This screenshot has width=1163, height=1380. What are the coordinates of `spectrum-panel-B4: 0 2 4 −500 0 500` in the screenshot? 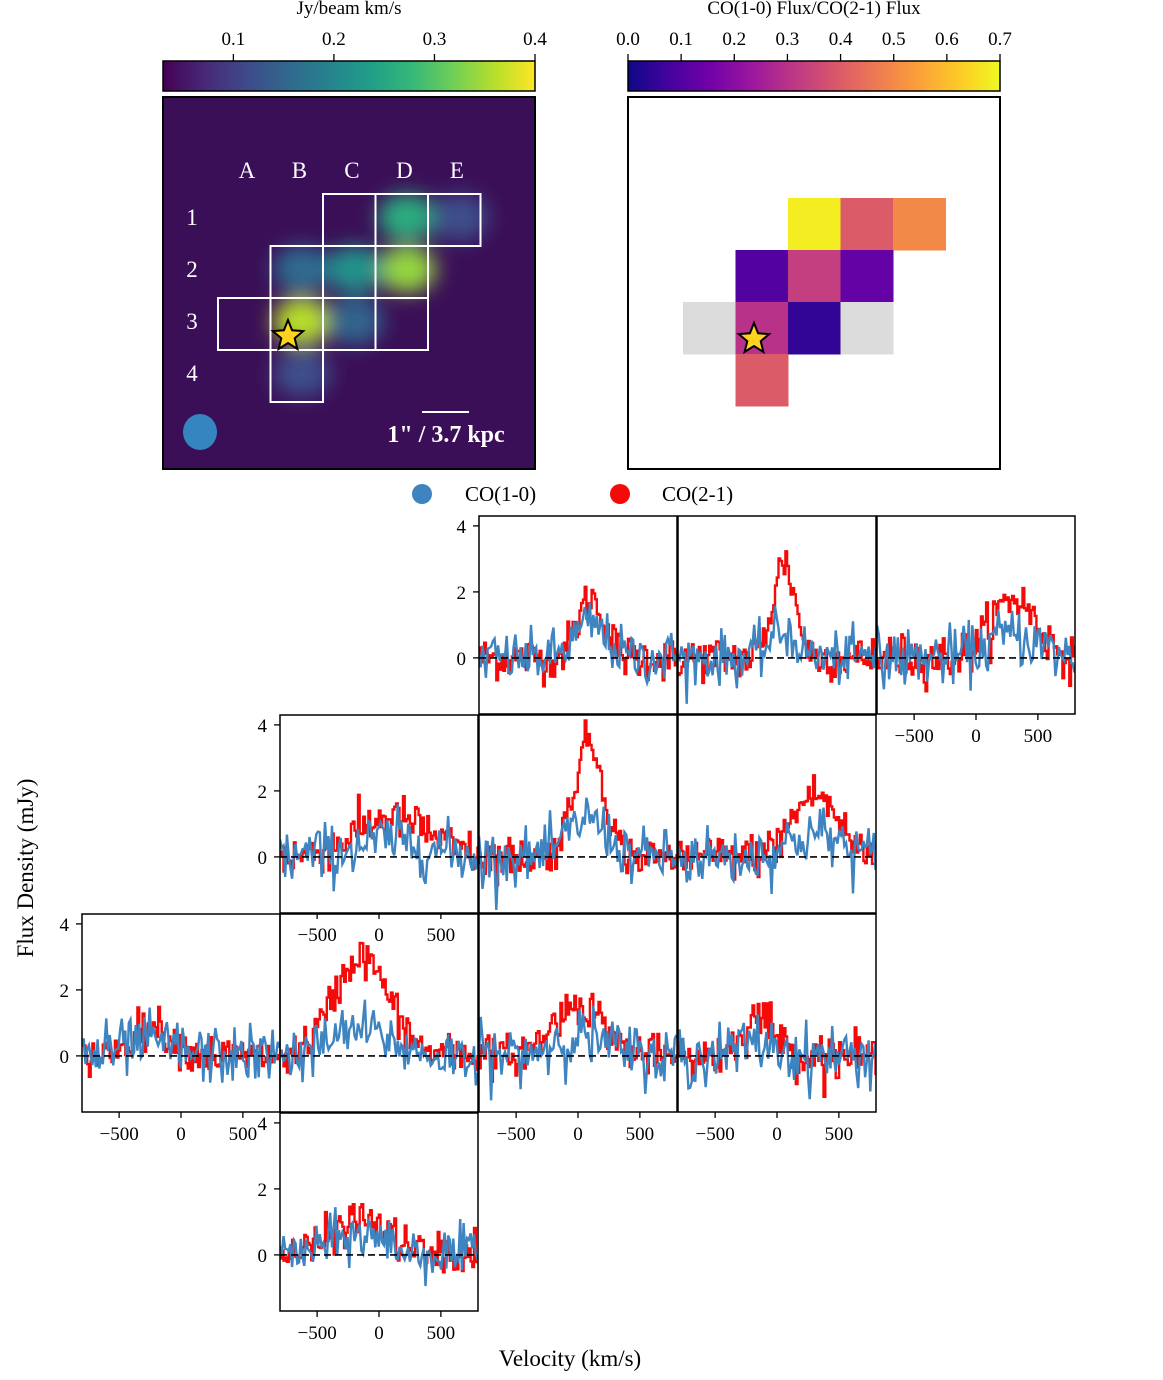 It's located at (368, 1228).